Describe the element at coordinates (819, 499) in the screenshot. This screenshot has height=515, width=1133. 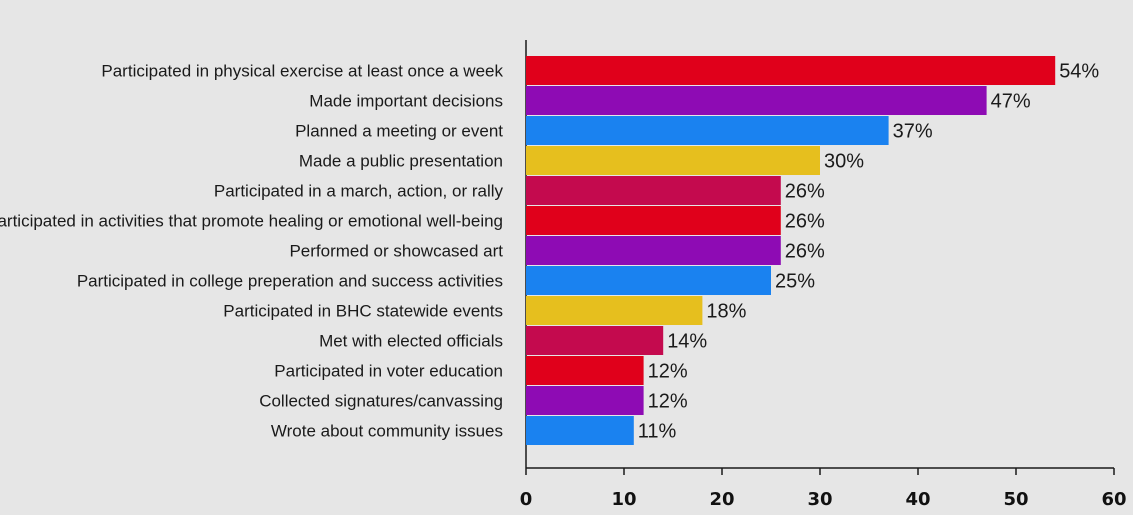
I see `tick-label: 30` at that location.